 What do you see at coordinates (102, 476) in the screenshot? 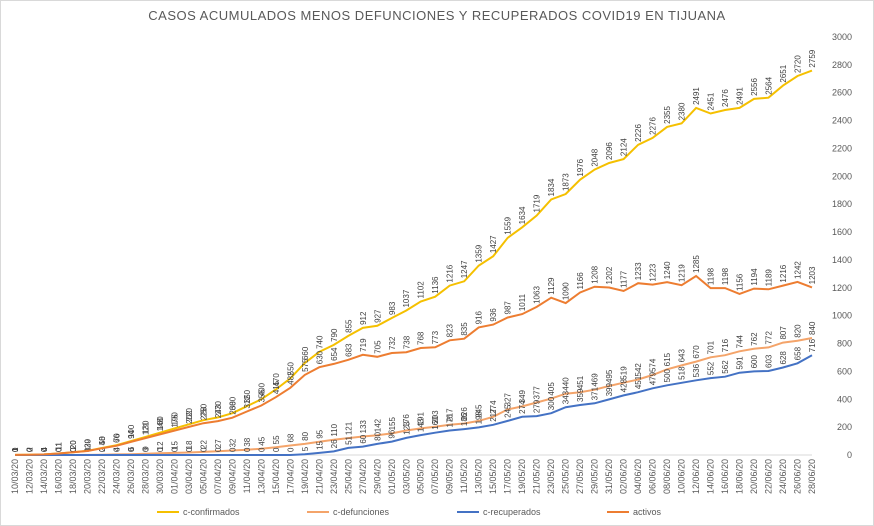
I see `x-tick-label: 22/03/20` at bounding box center [102, 476].